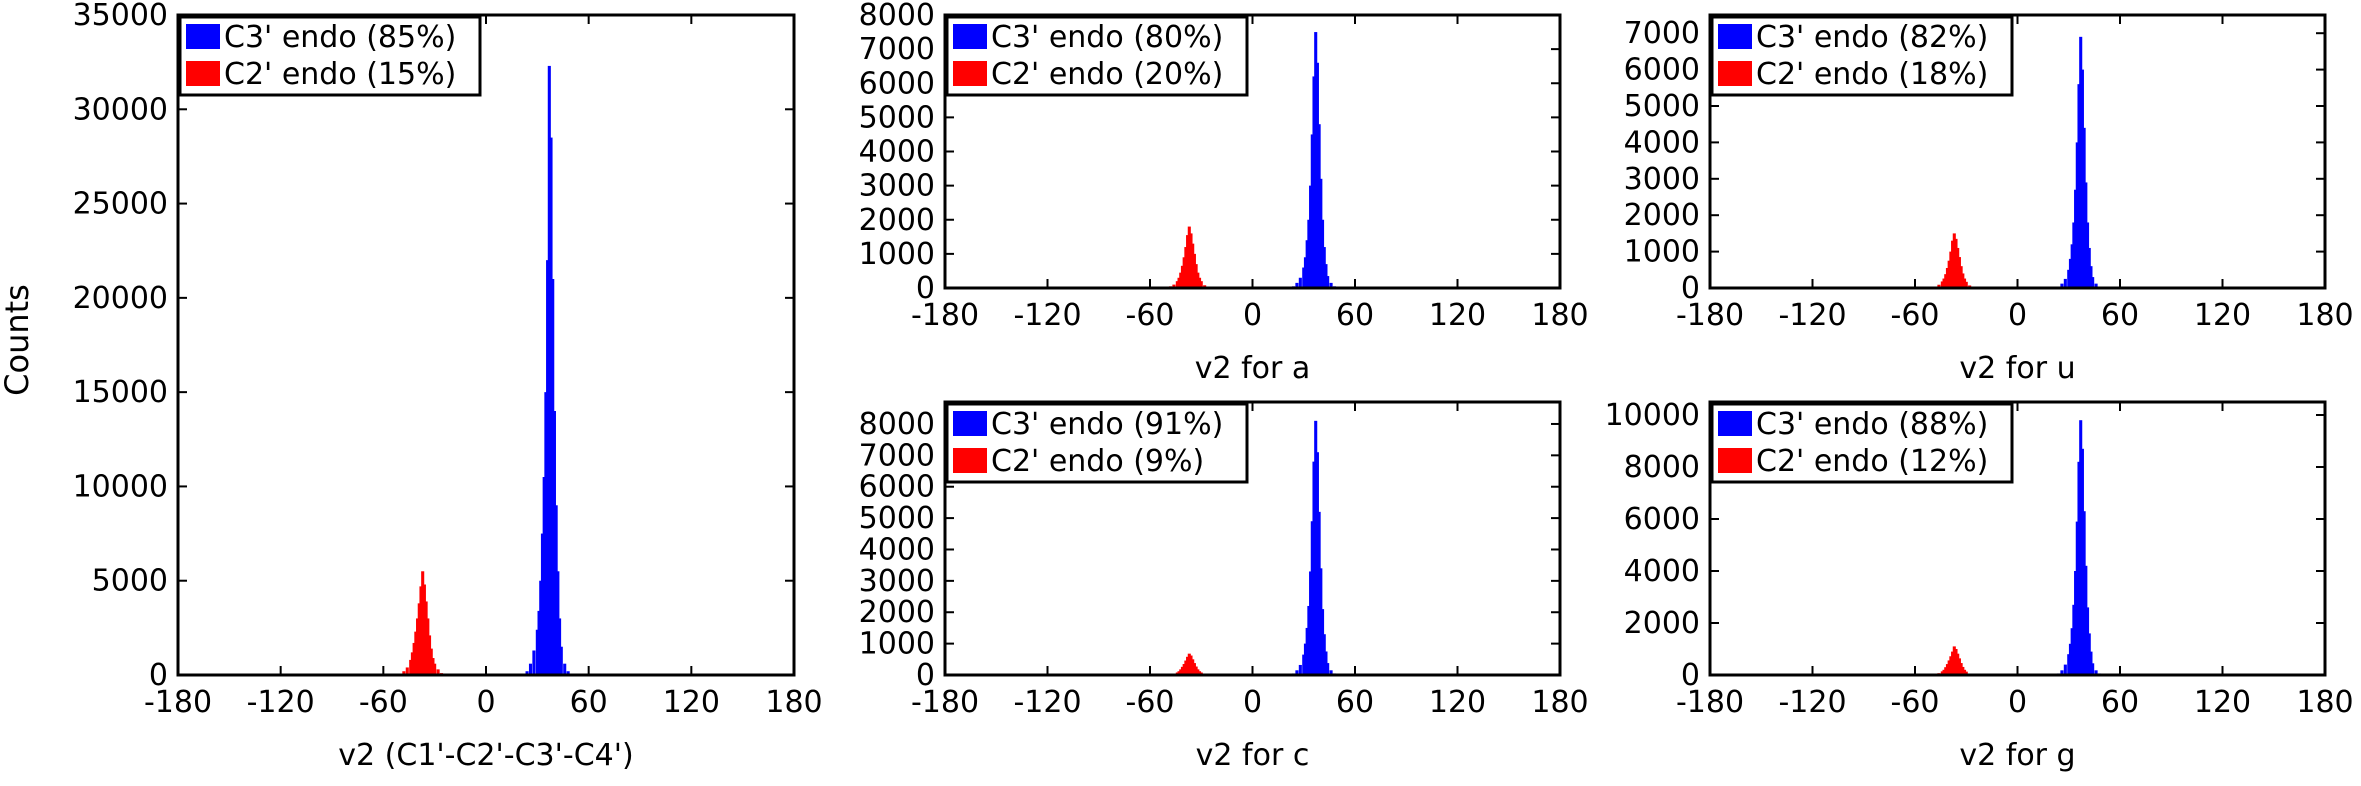 The width and height of the screenshot is (2361, 786). Describe the element at coordinates (120, 16) in the screenshot. I see `y-tick-label: 35000` at that location.